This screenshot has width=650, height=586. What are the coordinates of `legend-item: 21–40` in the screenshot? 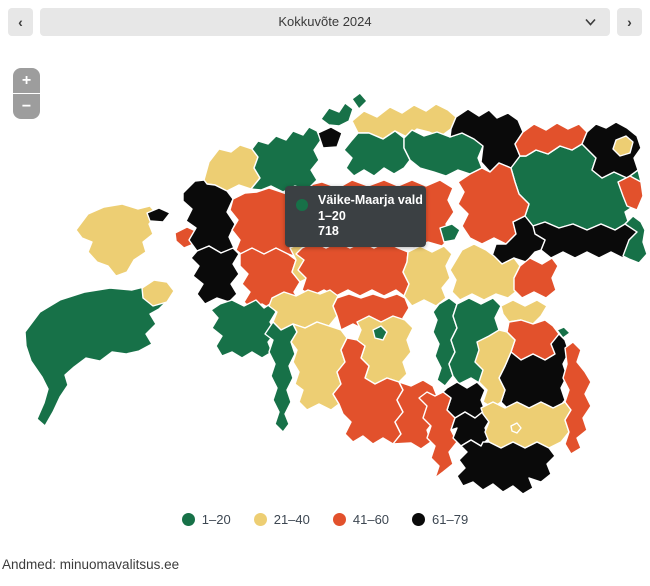 It's located at (281, 519).